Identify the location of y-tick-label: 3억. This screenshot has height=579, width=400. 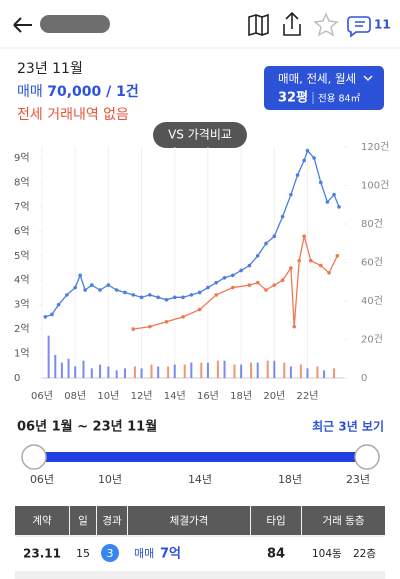
(22, 305).